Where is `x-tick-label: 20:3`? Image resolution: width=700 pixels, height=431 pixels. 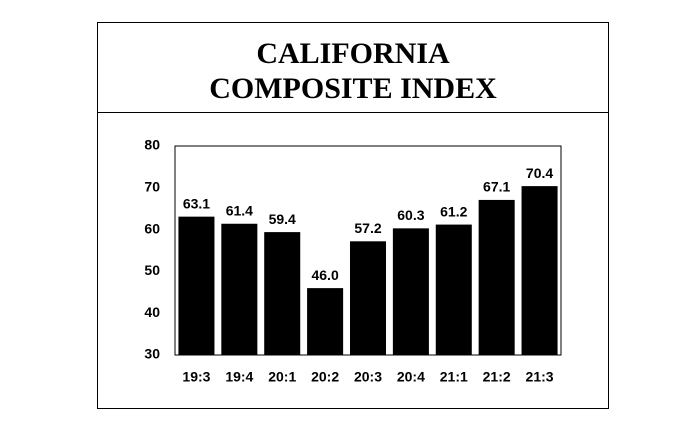
x-tick-label: 20:3 is located at coordinates (368, 377).